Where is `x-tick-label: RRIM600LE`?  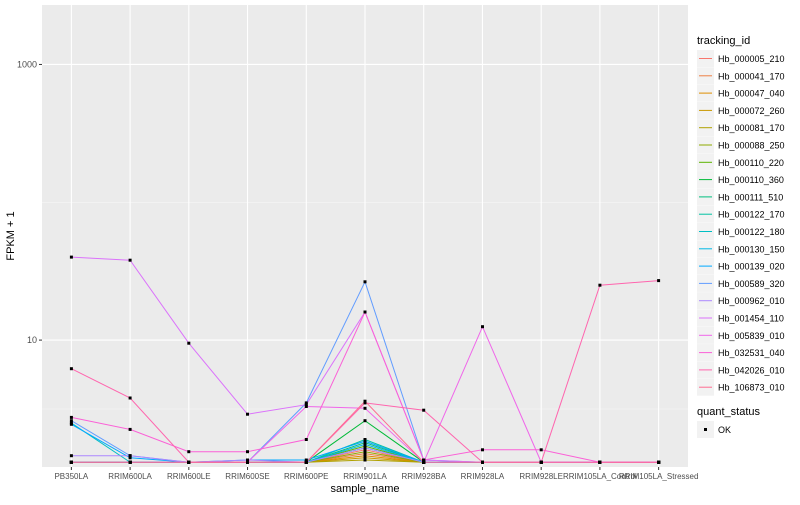 x-tick-label: RRIM600LE is located at coordinates (189, 476).